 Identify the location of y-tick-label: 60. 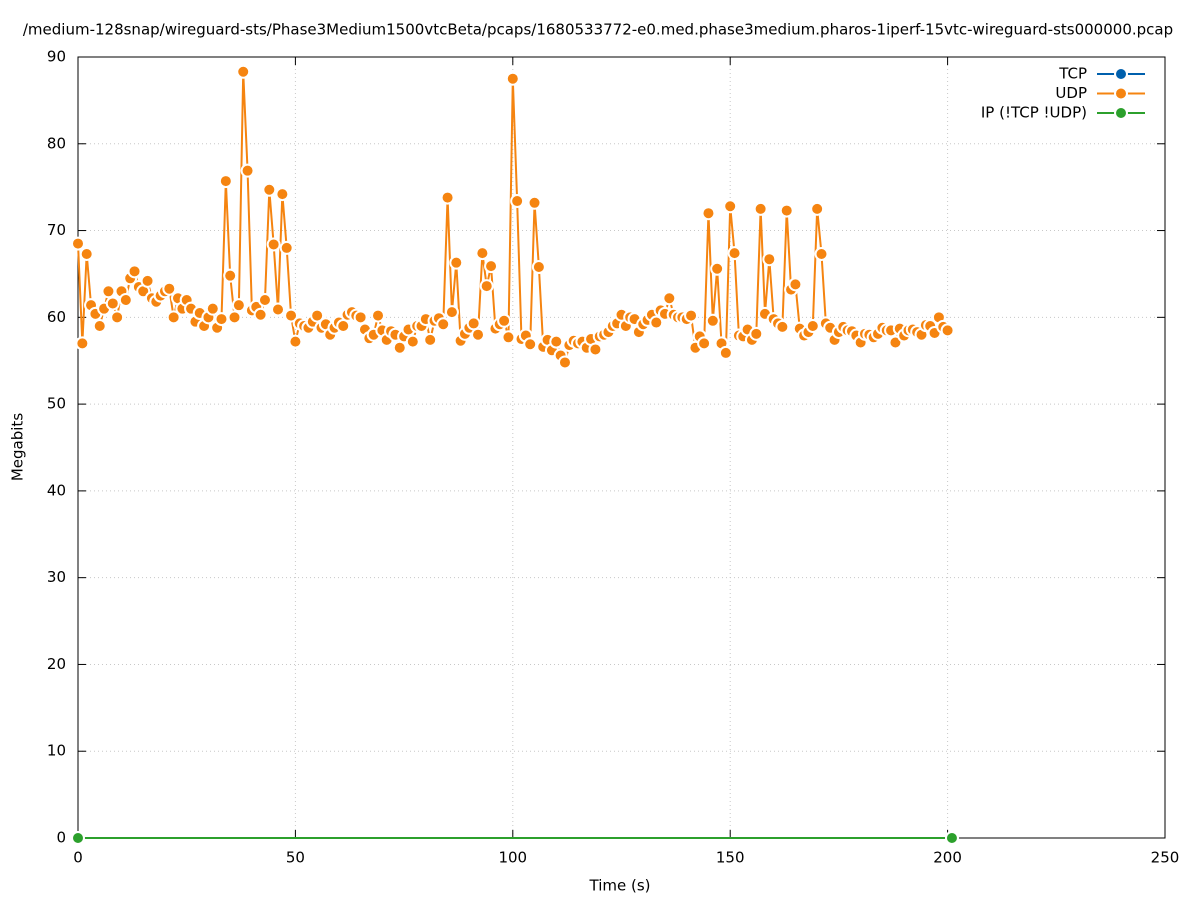
(56, 317).